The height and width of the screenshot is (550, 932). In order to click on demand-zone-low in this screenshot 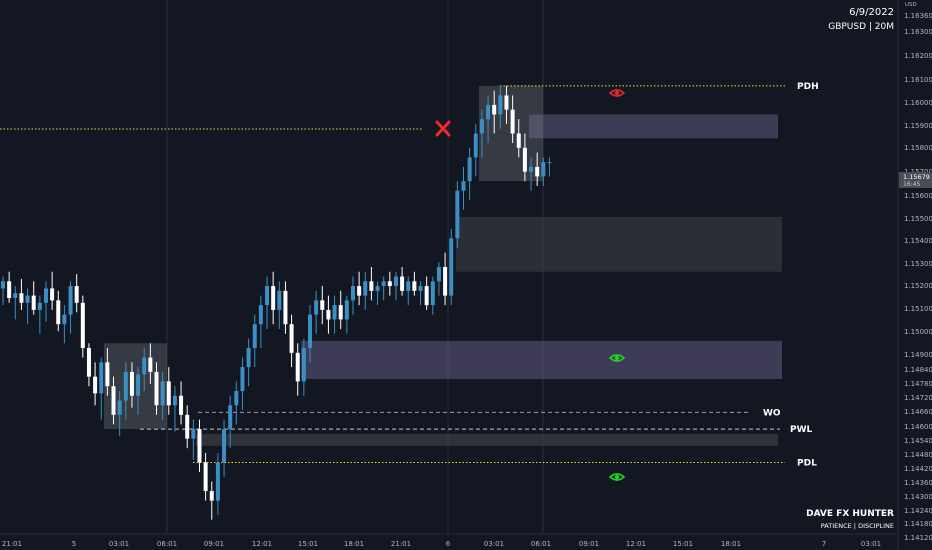, I will do `click(541, 360)`.